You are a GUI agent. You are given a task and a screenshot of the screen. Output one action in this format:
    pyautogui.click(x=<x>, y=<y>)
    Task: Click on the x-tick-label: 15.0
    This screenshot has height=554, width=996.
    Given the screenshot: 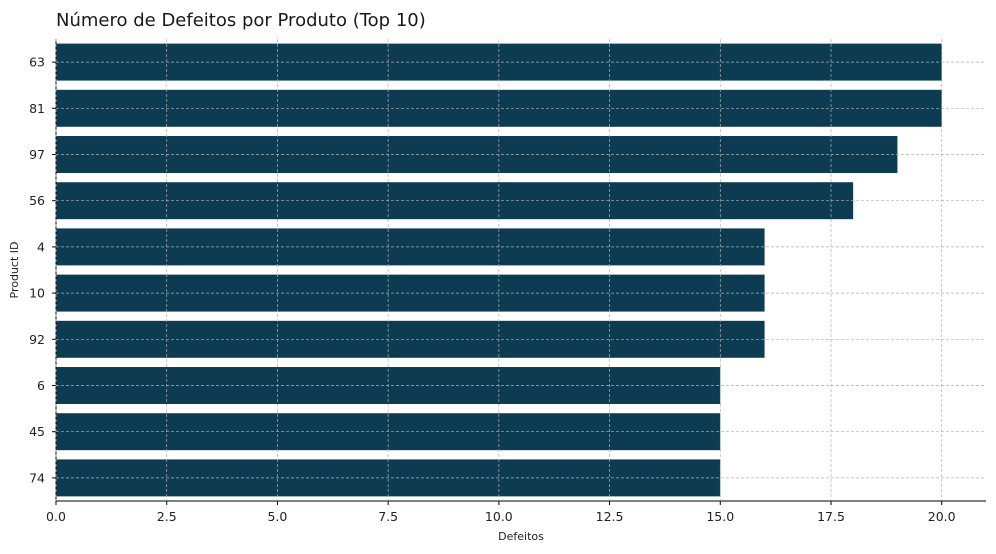 What is the action you would take?
    pyautogui.click(x=720, y=516)
    